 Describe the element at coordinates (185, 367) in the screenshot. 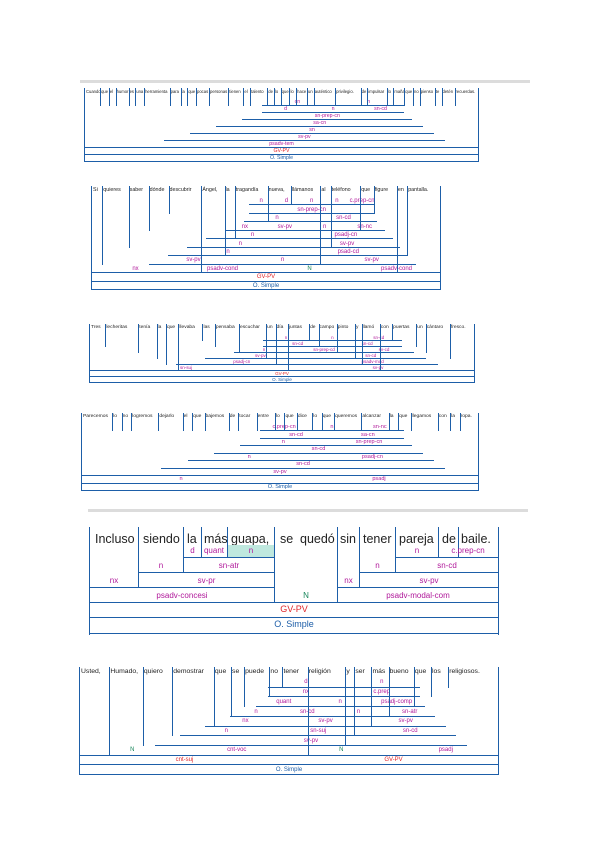

I see `node-label: sn-suj` at that location.